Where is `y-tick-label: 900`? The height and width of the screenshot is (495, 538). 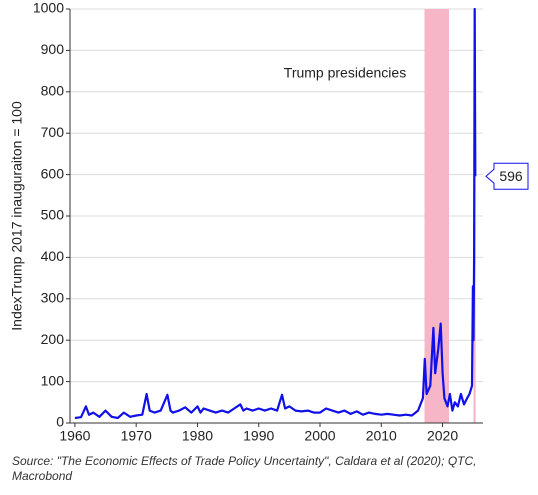
y-tick-label: 900 is located at coordinates (53, 49).